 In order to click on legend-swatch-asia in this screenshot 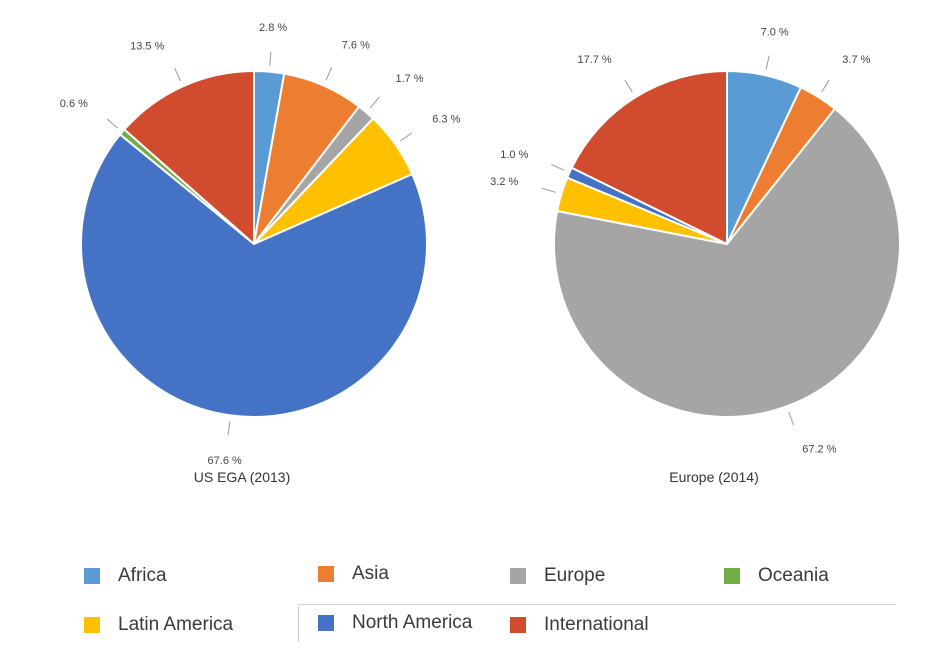, I will do `click(326, 574)`.